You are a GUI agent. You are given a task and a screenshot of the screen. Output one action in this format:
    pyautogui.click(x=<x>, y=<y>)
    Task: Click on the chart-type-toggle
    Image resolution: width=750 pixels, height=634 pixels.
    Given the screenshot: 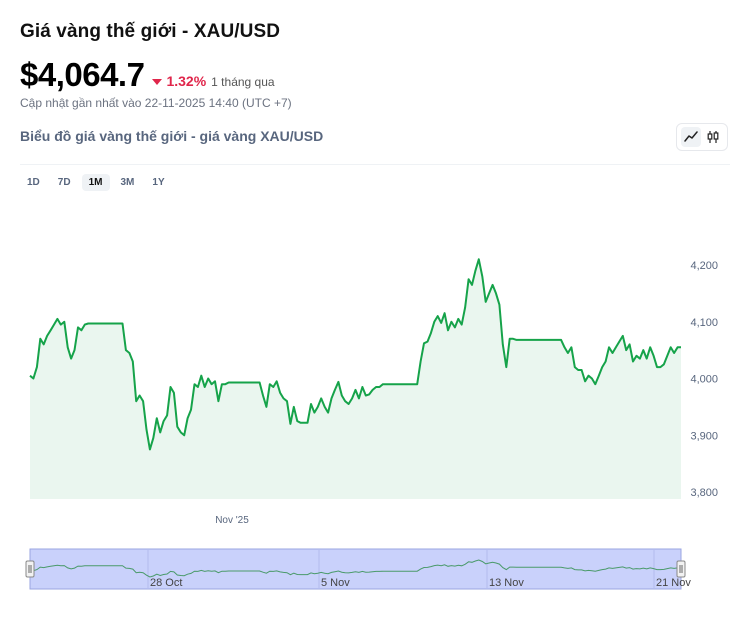 What is the action you would take?
    pyautogui.click(x=702, y=137)
    